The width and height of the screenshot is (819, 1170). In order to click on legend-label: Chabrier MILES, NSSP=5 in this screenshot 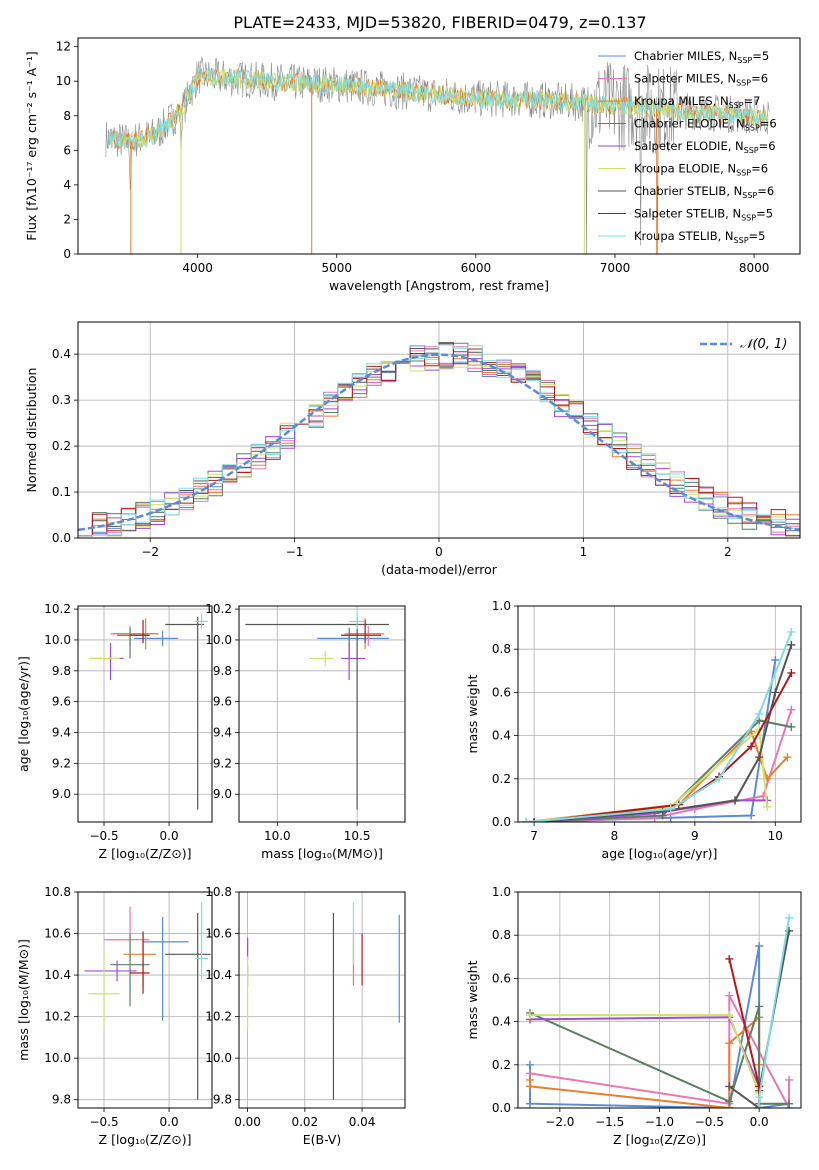, I will do `click(701, 57)`.